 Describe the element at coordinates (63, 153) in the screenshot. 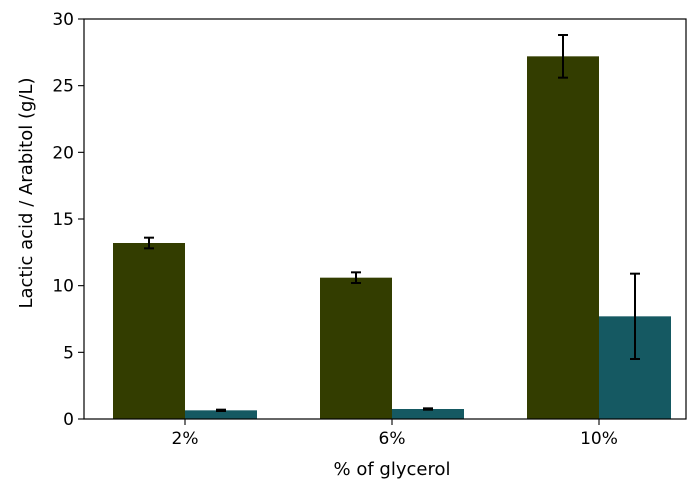

I see `y-tick-label: 20` at that location.